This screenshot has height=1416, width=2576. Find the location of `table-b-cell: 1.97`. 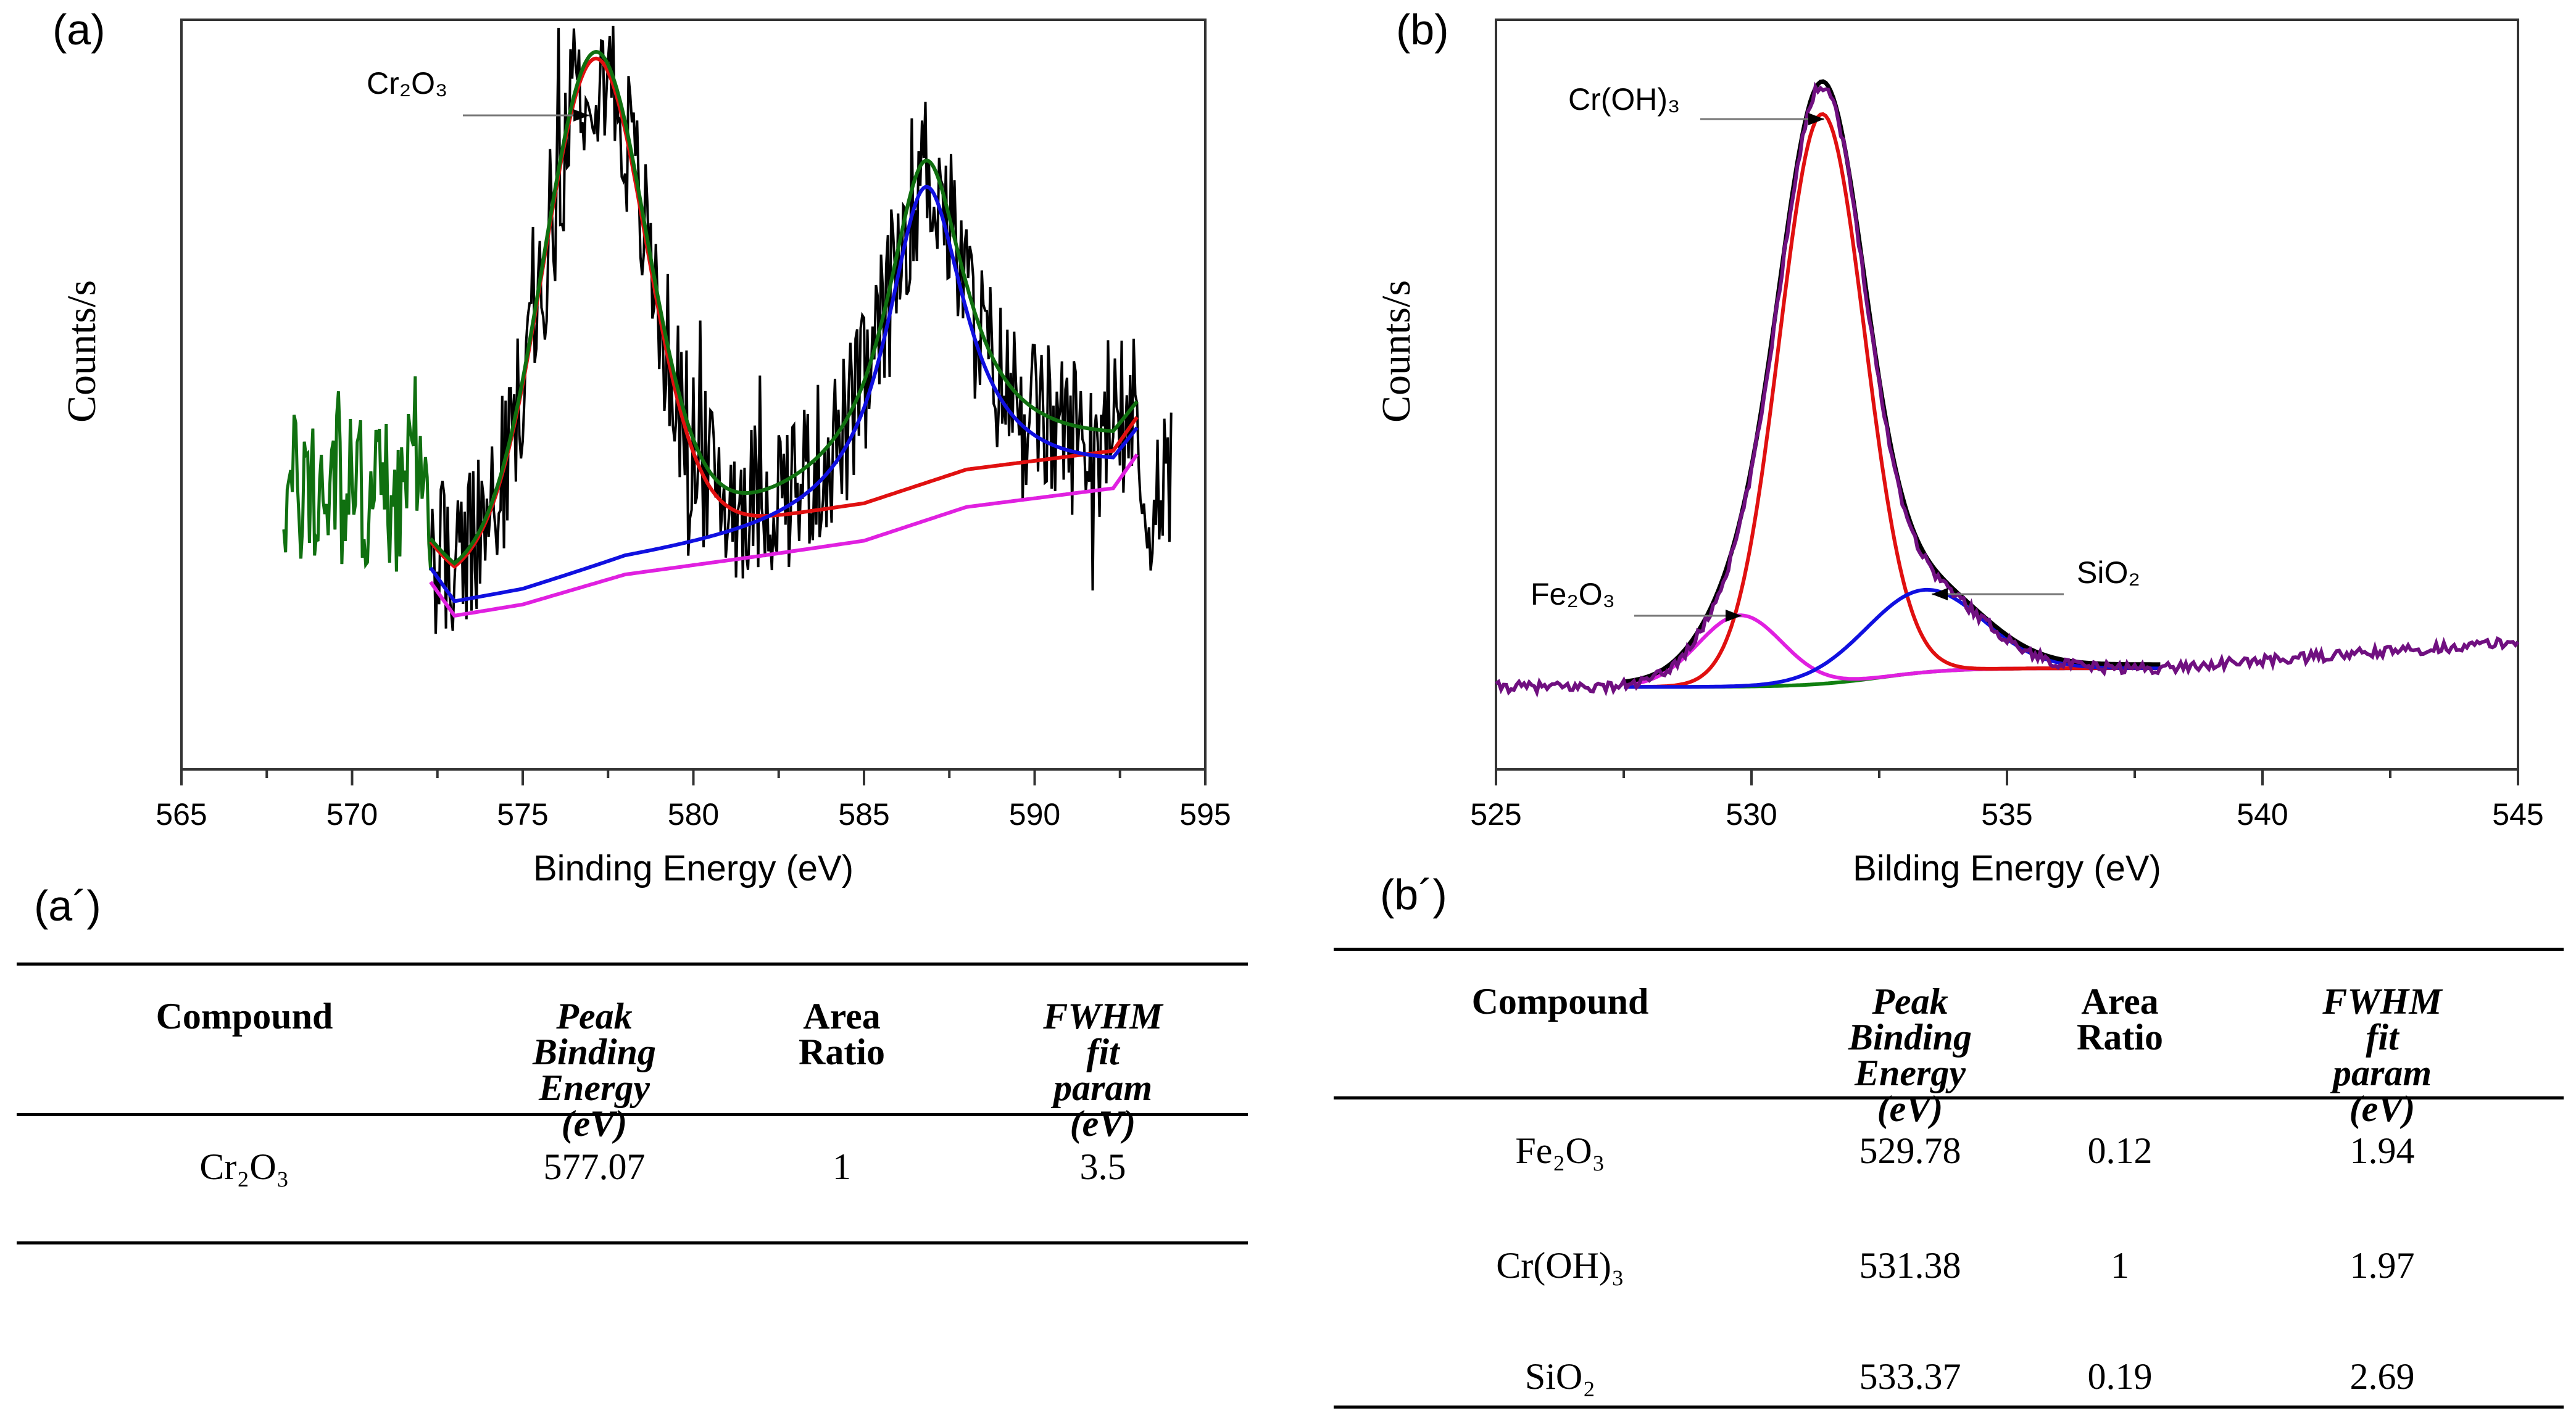

table-b-cell: 1.97 is located at coordinates (2382, 1265).